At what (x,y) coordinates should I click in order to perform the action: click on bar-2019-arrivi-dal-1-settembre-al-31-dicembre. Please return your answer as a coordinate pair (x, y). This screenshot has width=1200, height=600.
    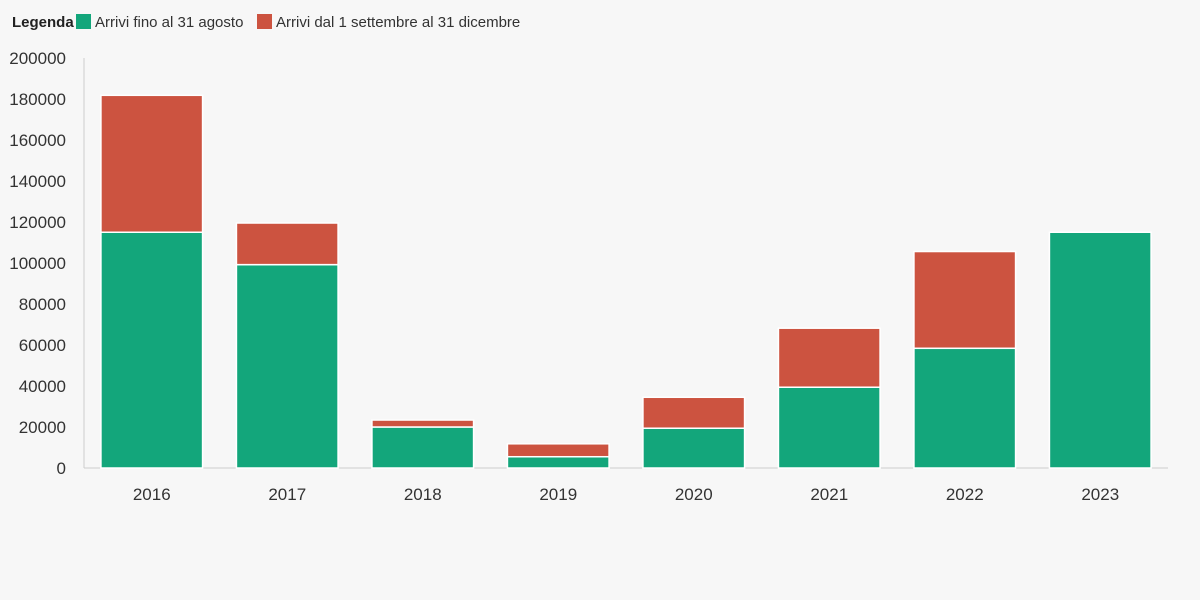
    Looking at the image, I should click on (558, 450).